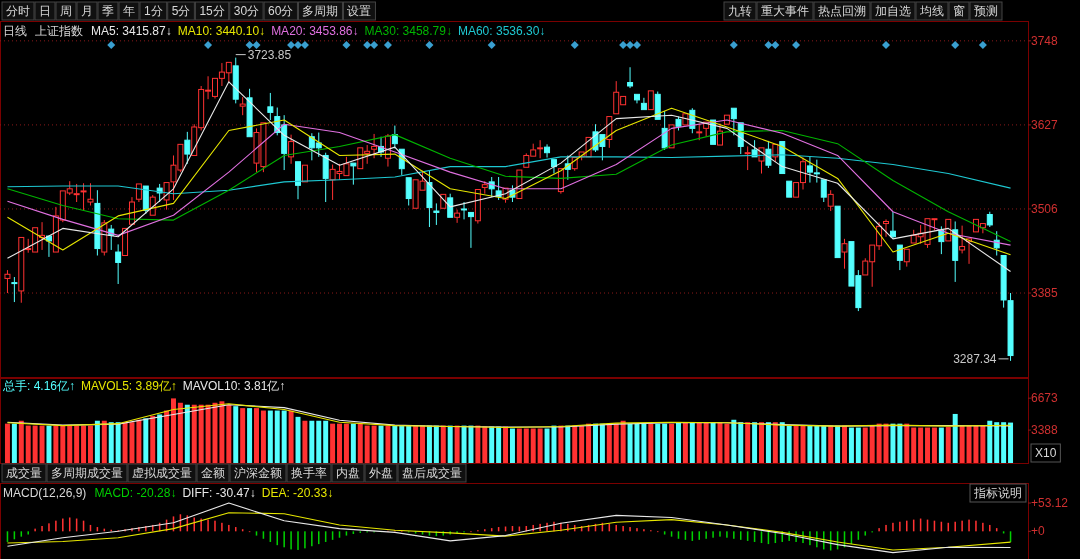 The width and height of the screenshot is (1080, 559). Describe the element at coordinates (129, 386) in the screenshot. I see `series-label: MAVOL5: 3.89亿↑` at that location.